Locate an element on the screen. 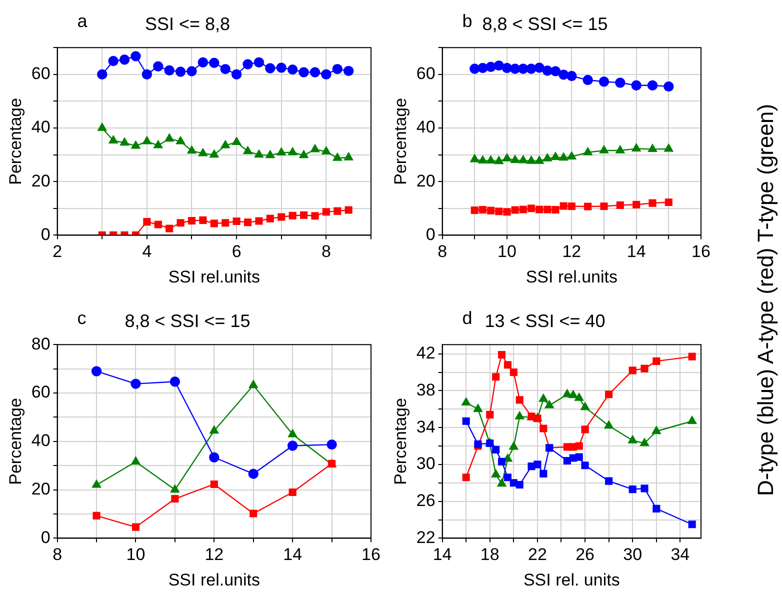 This screenshot has width=782, height=597. x-tick-label: 2 is located at coordinates (57, 252).